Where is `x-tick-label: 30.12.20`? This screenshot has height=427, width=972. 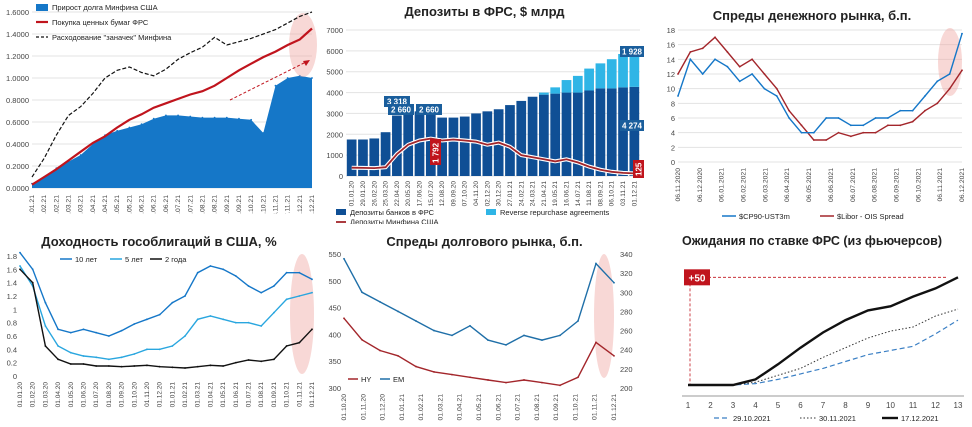
x-tick-label: 30.12.20 is located at coordinates (499, 194).